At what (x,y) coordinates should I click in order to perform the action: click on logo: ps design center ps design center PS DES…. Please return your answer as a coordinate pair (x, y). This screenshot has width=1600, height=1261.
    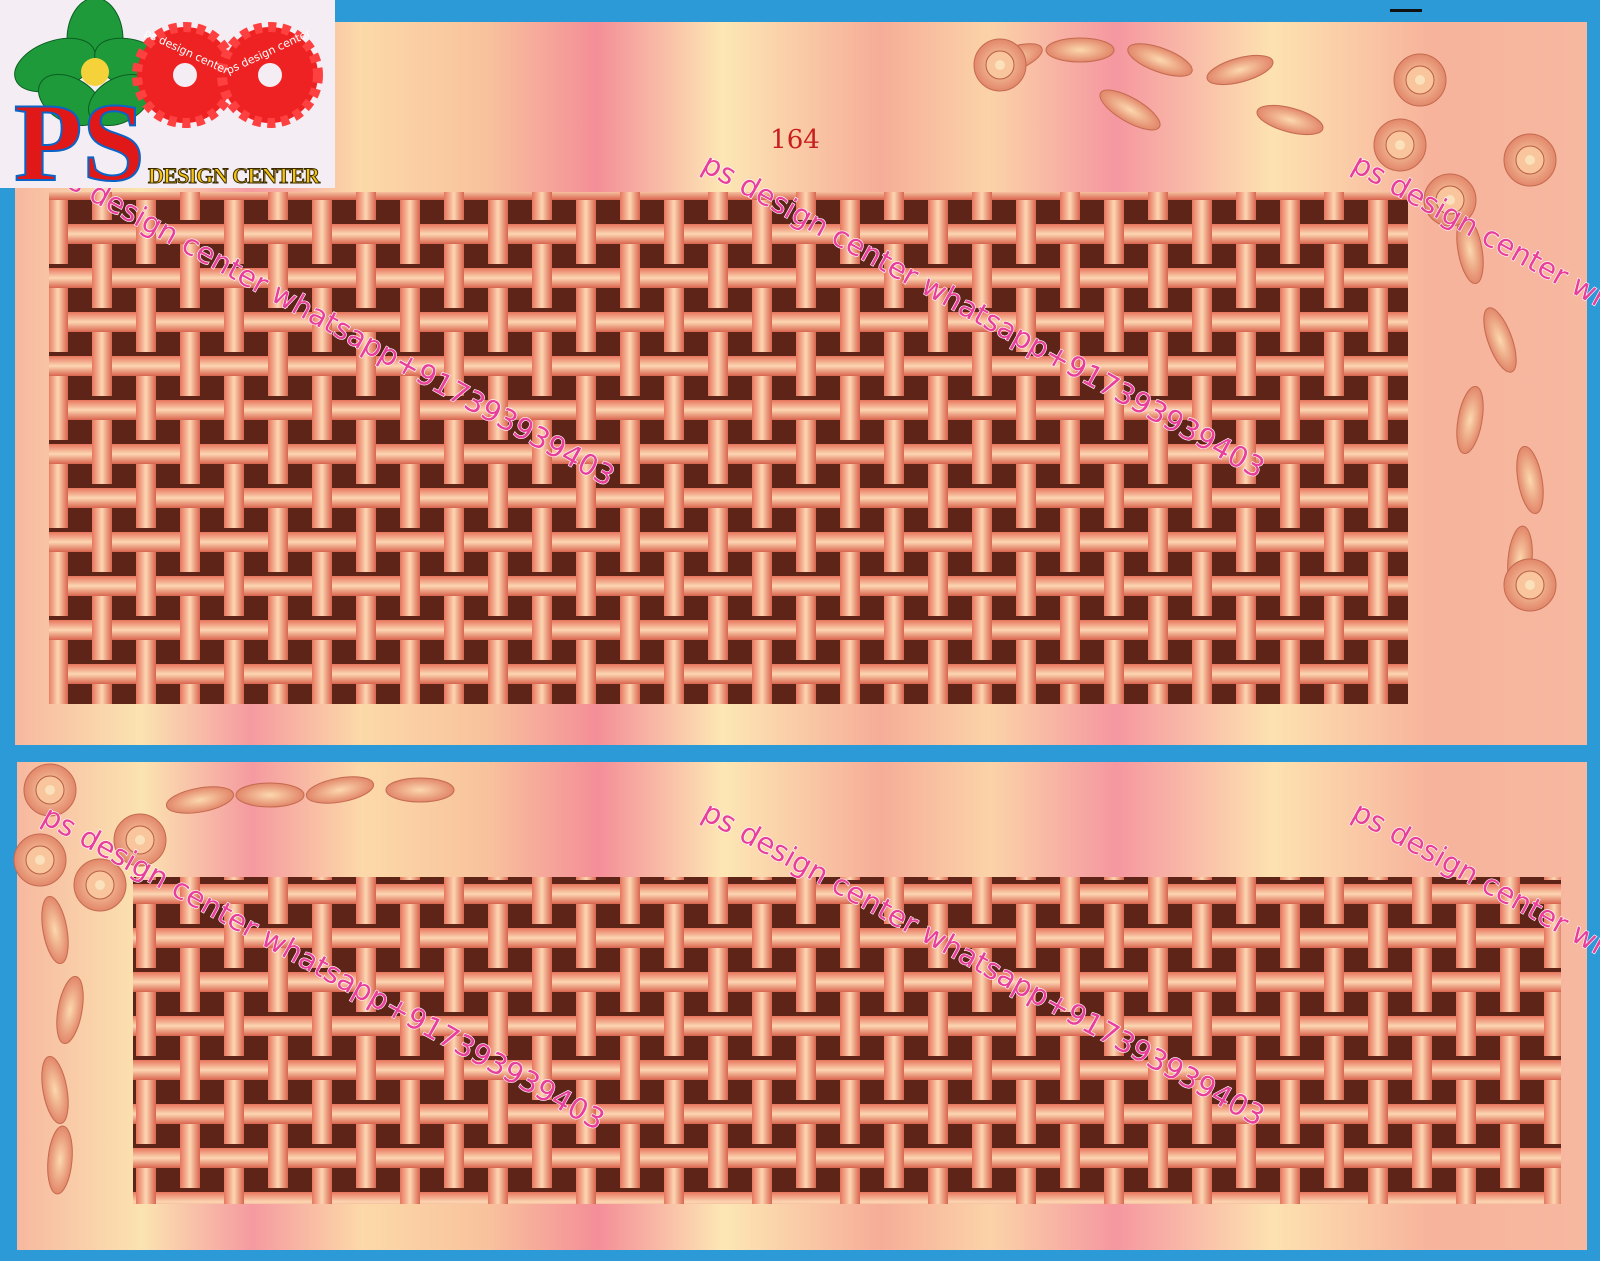
    Looking at the image, I should click on (167, 103).